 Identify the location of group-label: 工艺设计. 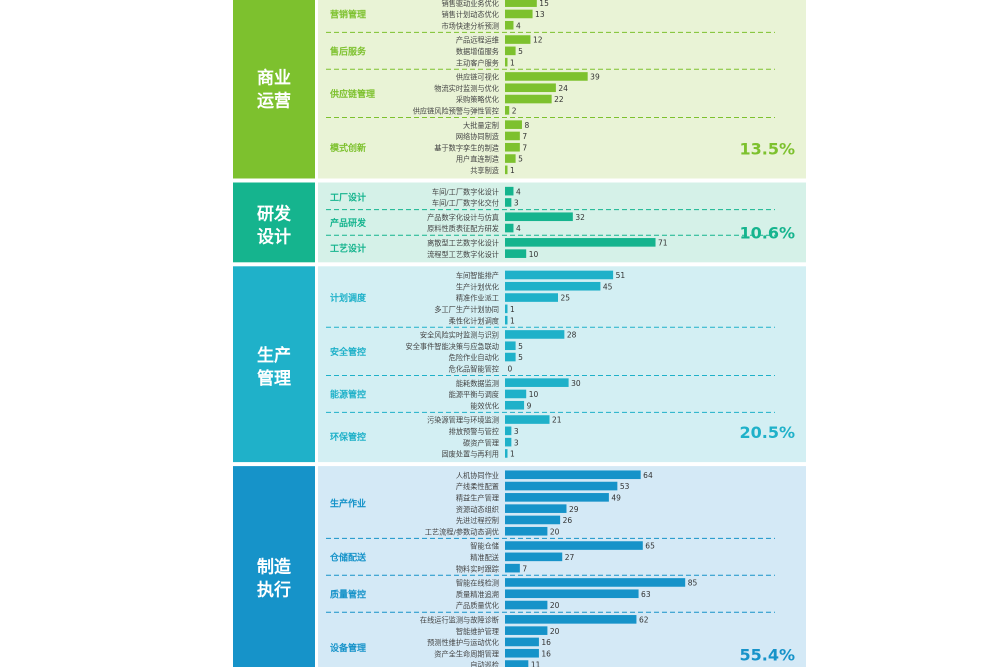
(348, 249).